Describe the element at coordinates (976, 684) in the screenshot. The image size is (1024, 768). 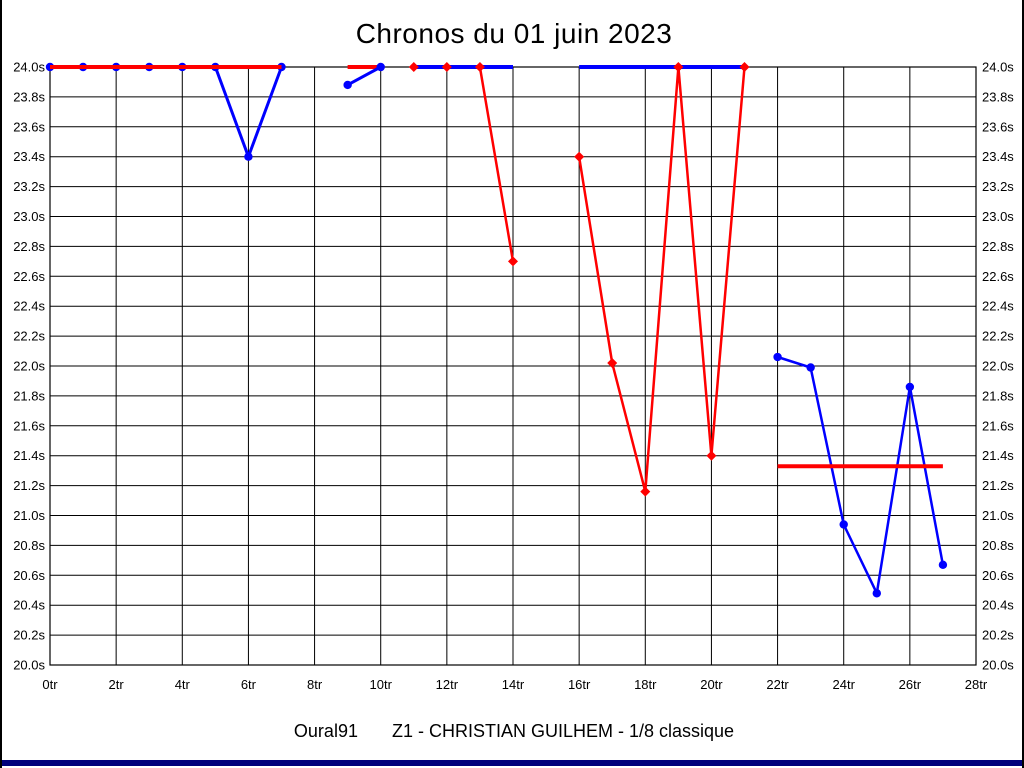
I see `x-axis-tick-label: 28tr` at that location.